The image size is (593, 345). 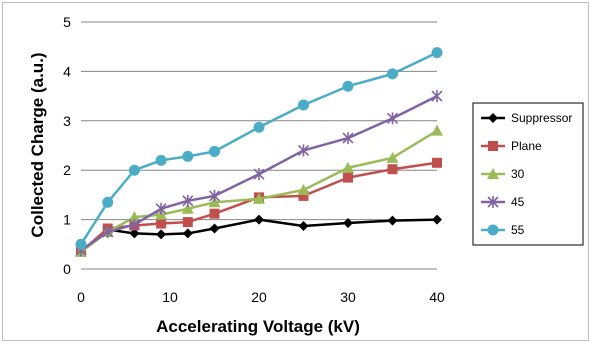 What do you see at coordinates (503, 230) in the screenshot?
I see `legend-item: 55` at bounding box center [503, 230].